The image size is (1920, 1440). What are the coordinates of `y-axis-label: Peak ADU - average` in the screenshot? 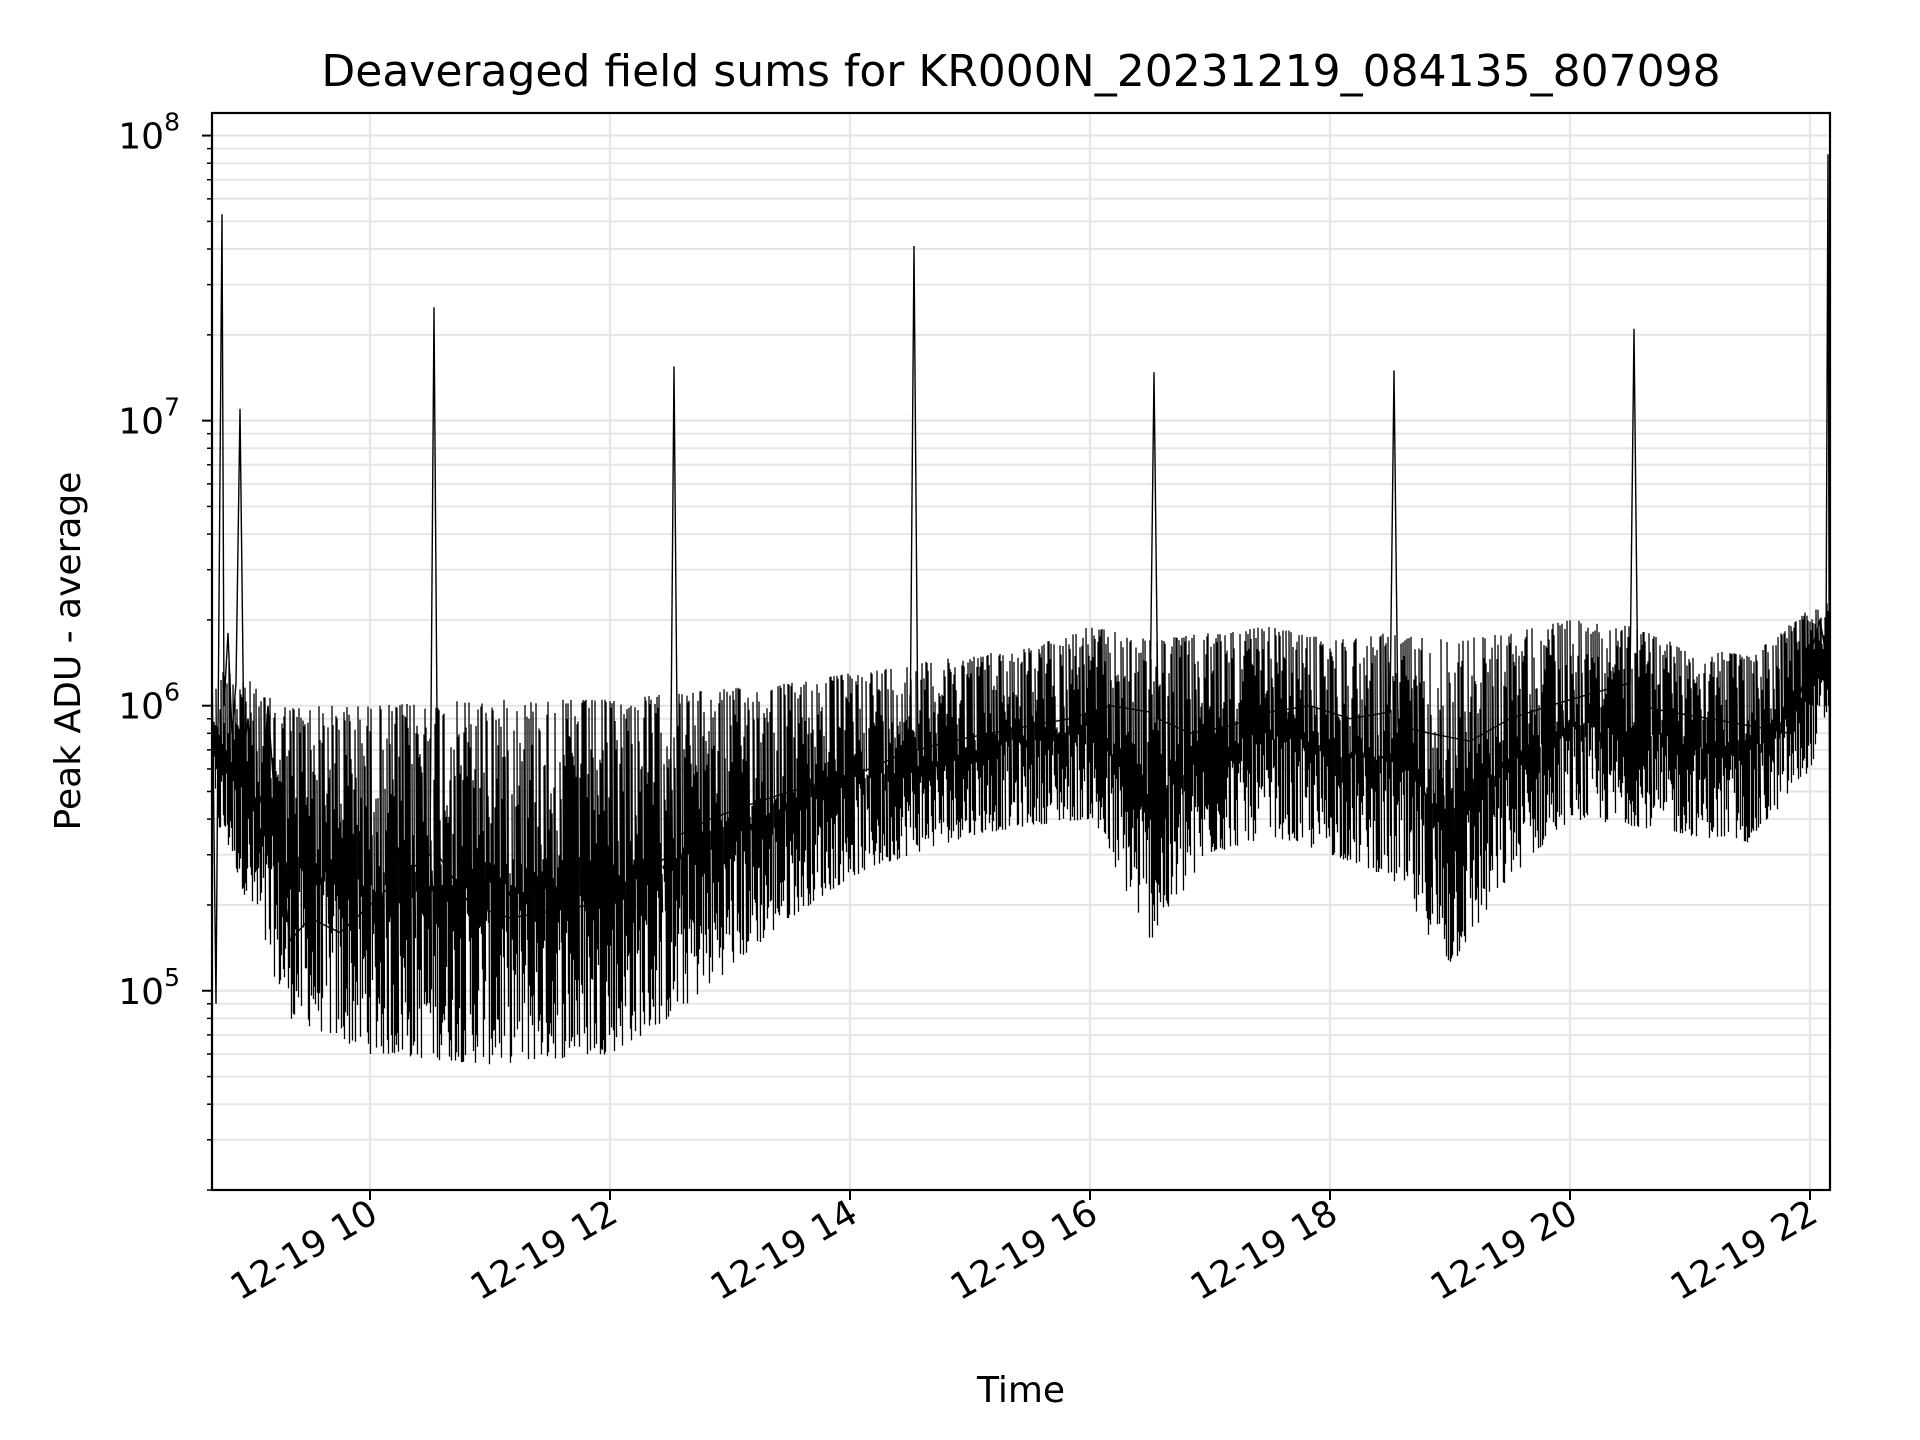 It's located at (68, 651).